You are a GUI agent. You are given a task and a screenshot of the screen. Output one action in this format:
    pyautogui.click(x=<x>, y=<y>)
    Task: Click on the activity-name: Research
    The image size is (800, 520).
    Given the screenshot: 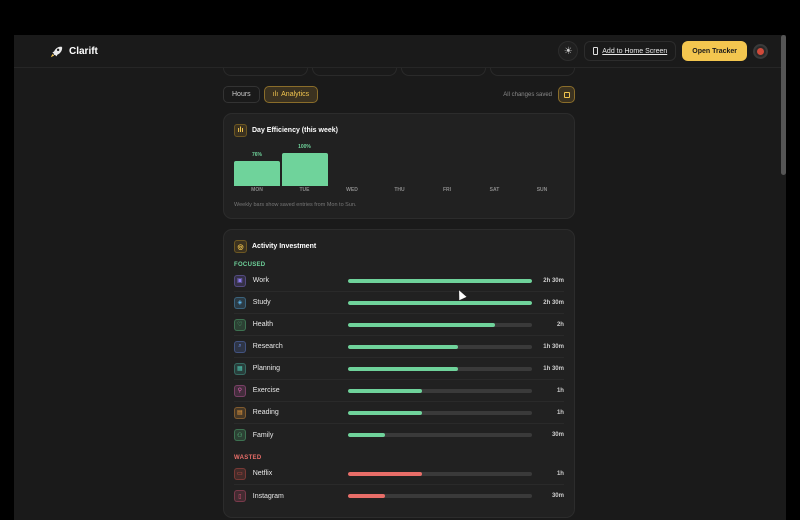 What is the action you would take?
    pyautogui.click(x=267, y=346)
    